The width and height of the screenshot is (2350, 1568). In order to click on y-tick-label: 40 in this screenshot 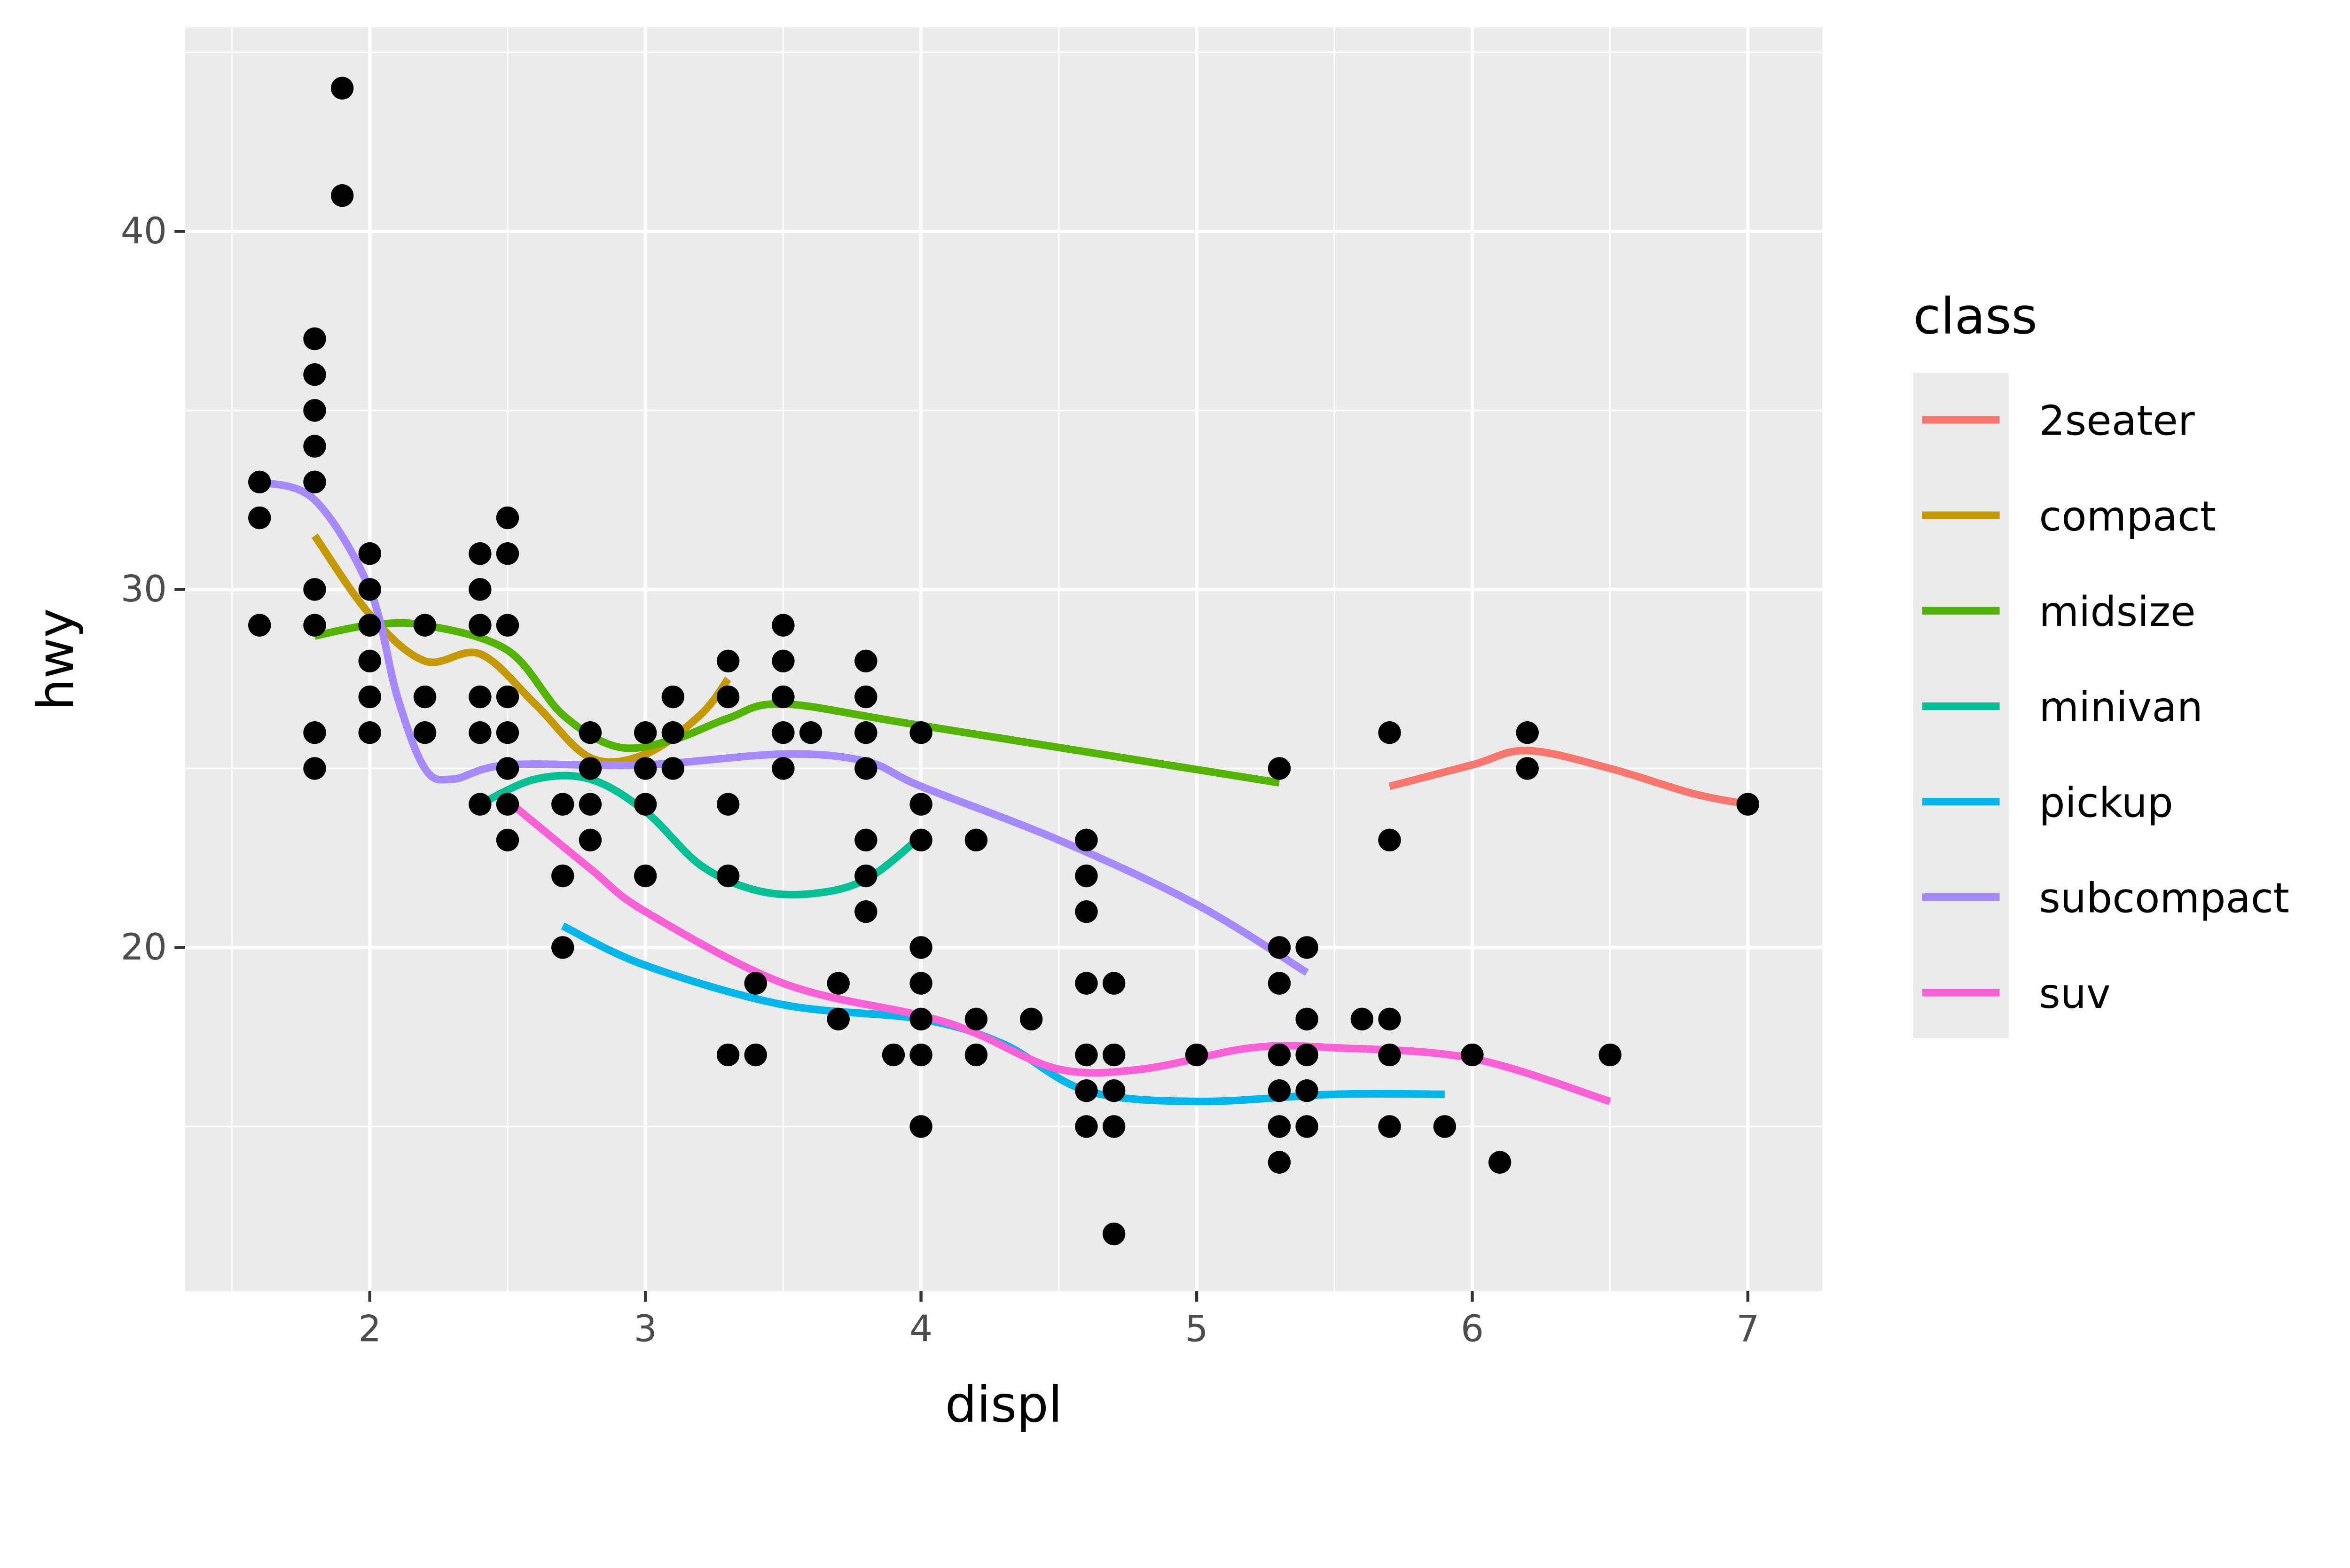, I will do `click(144, 231)`.